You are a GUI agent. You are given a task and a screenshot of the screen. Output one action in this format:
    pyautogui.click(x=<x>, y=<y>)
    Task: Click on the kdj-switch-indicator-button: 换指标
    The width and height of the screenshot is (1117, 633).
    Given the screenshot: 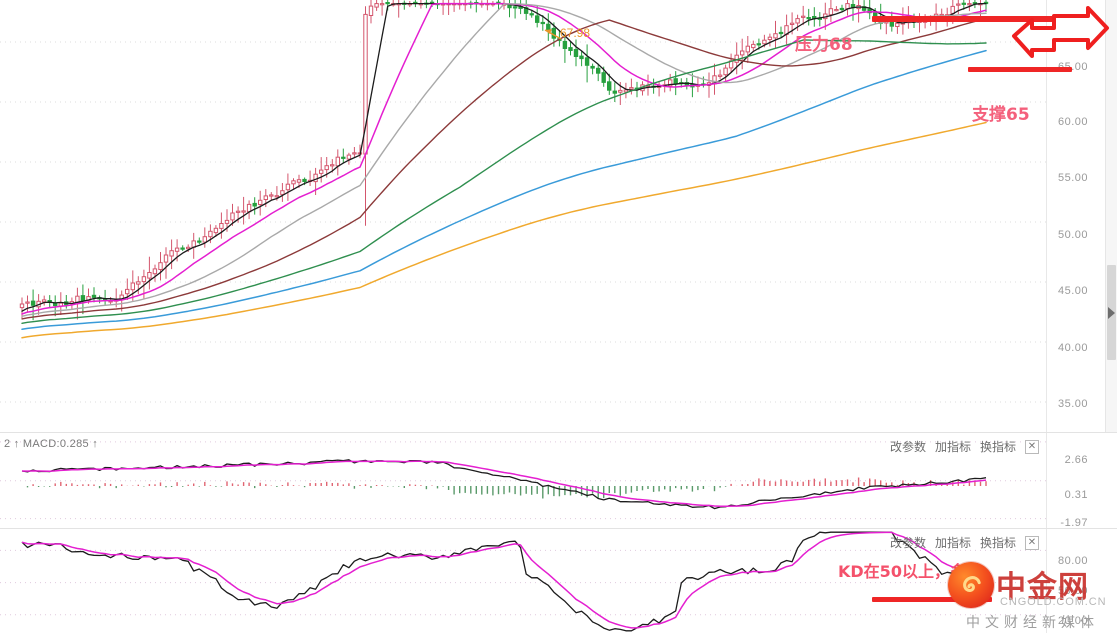 What is the action you would take?
    pyautogui.click(x=997, y=543)
    